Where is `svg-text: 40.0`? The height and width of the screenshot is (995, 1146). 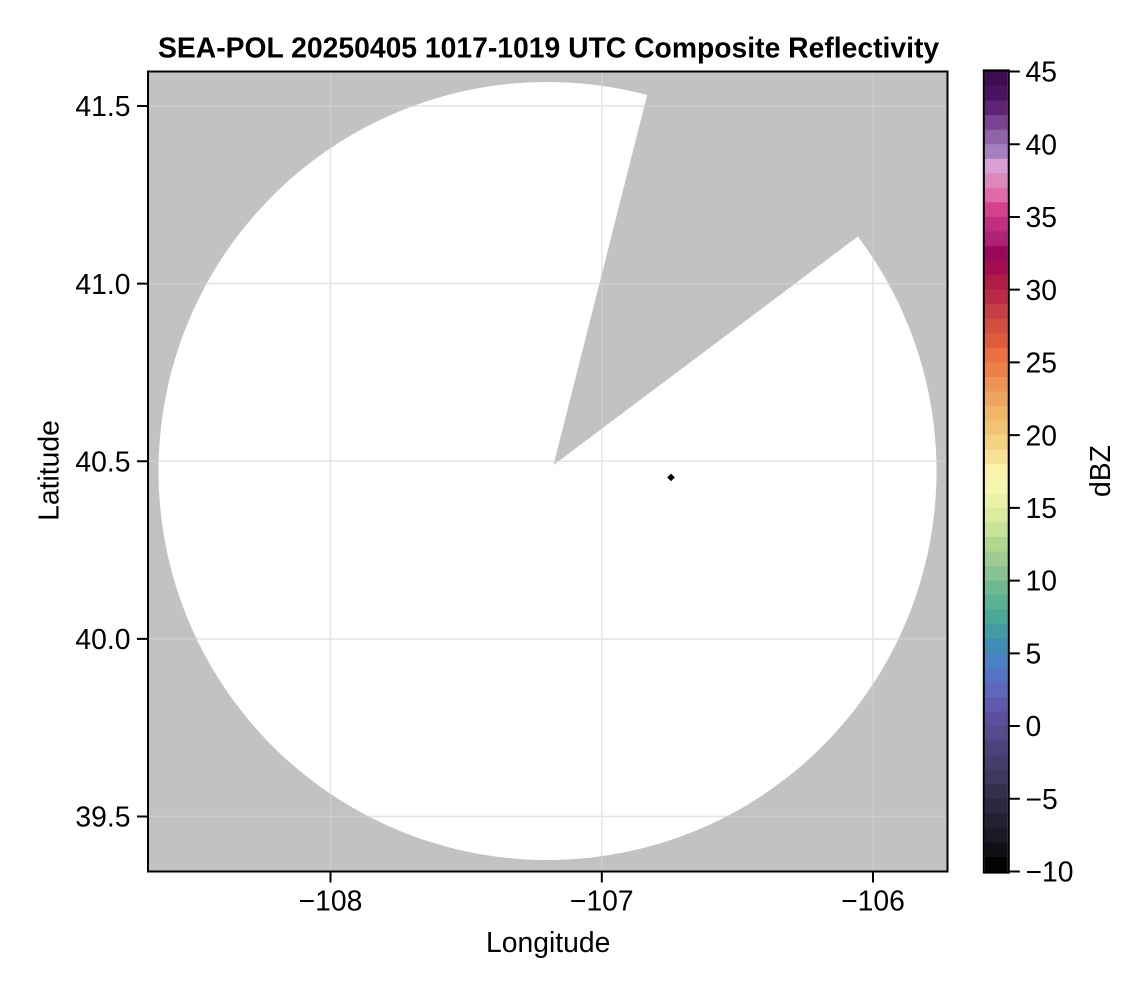 svg-text: 40.0 is located at coordinates (102, 639).